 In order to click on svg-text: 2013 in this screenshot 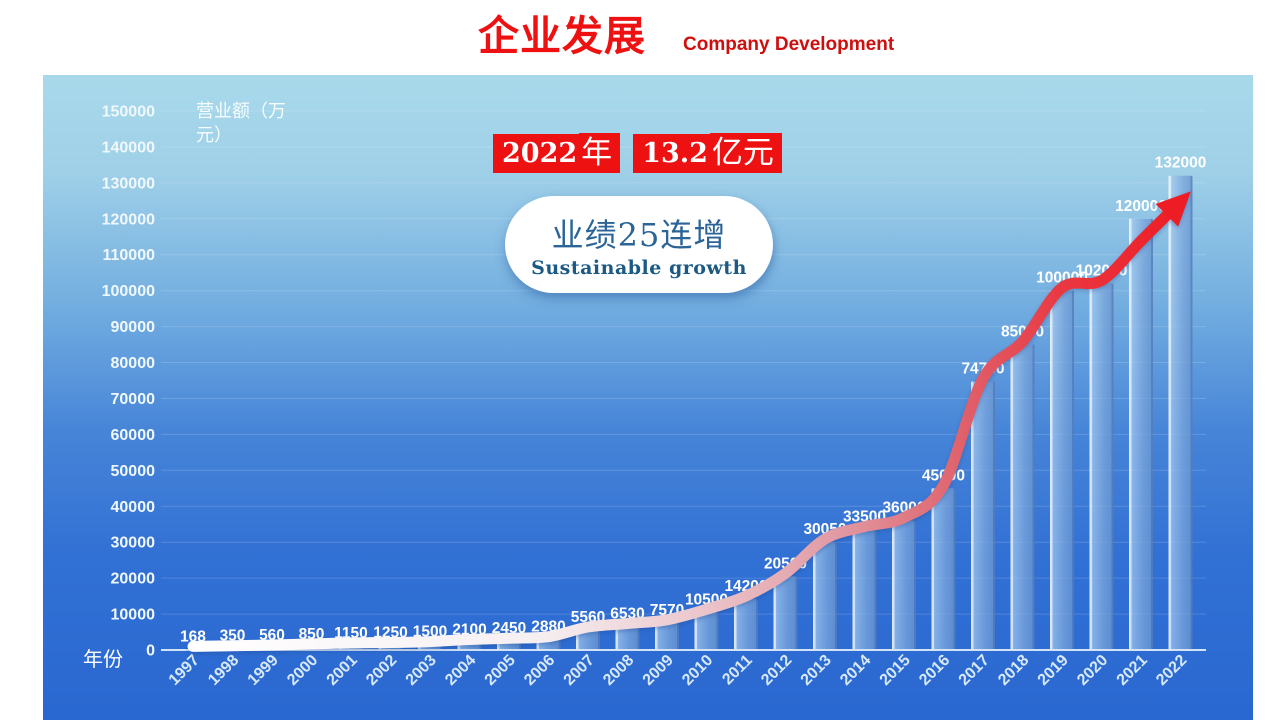, I will do `click(816, 670)`.